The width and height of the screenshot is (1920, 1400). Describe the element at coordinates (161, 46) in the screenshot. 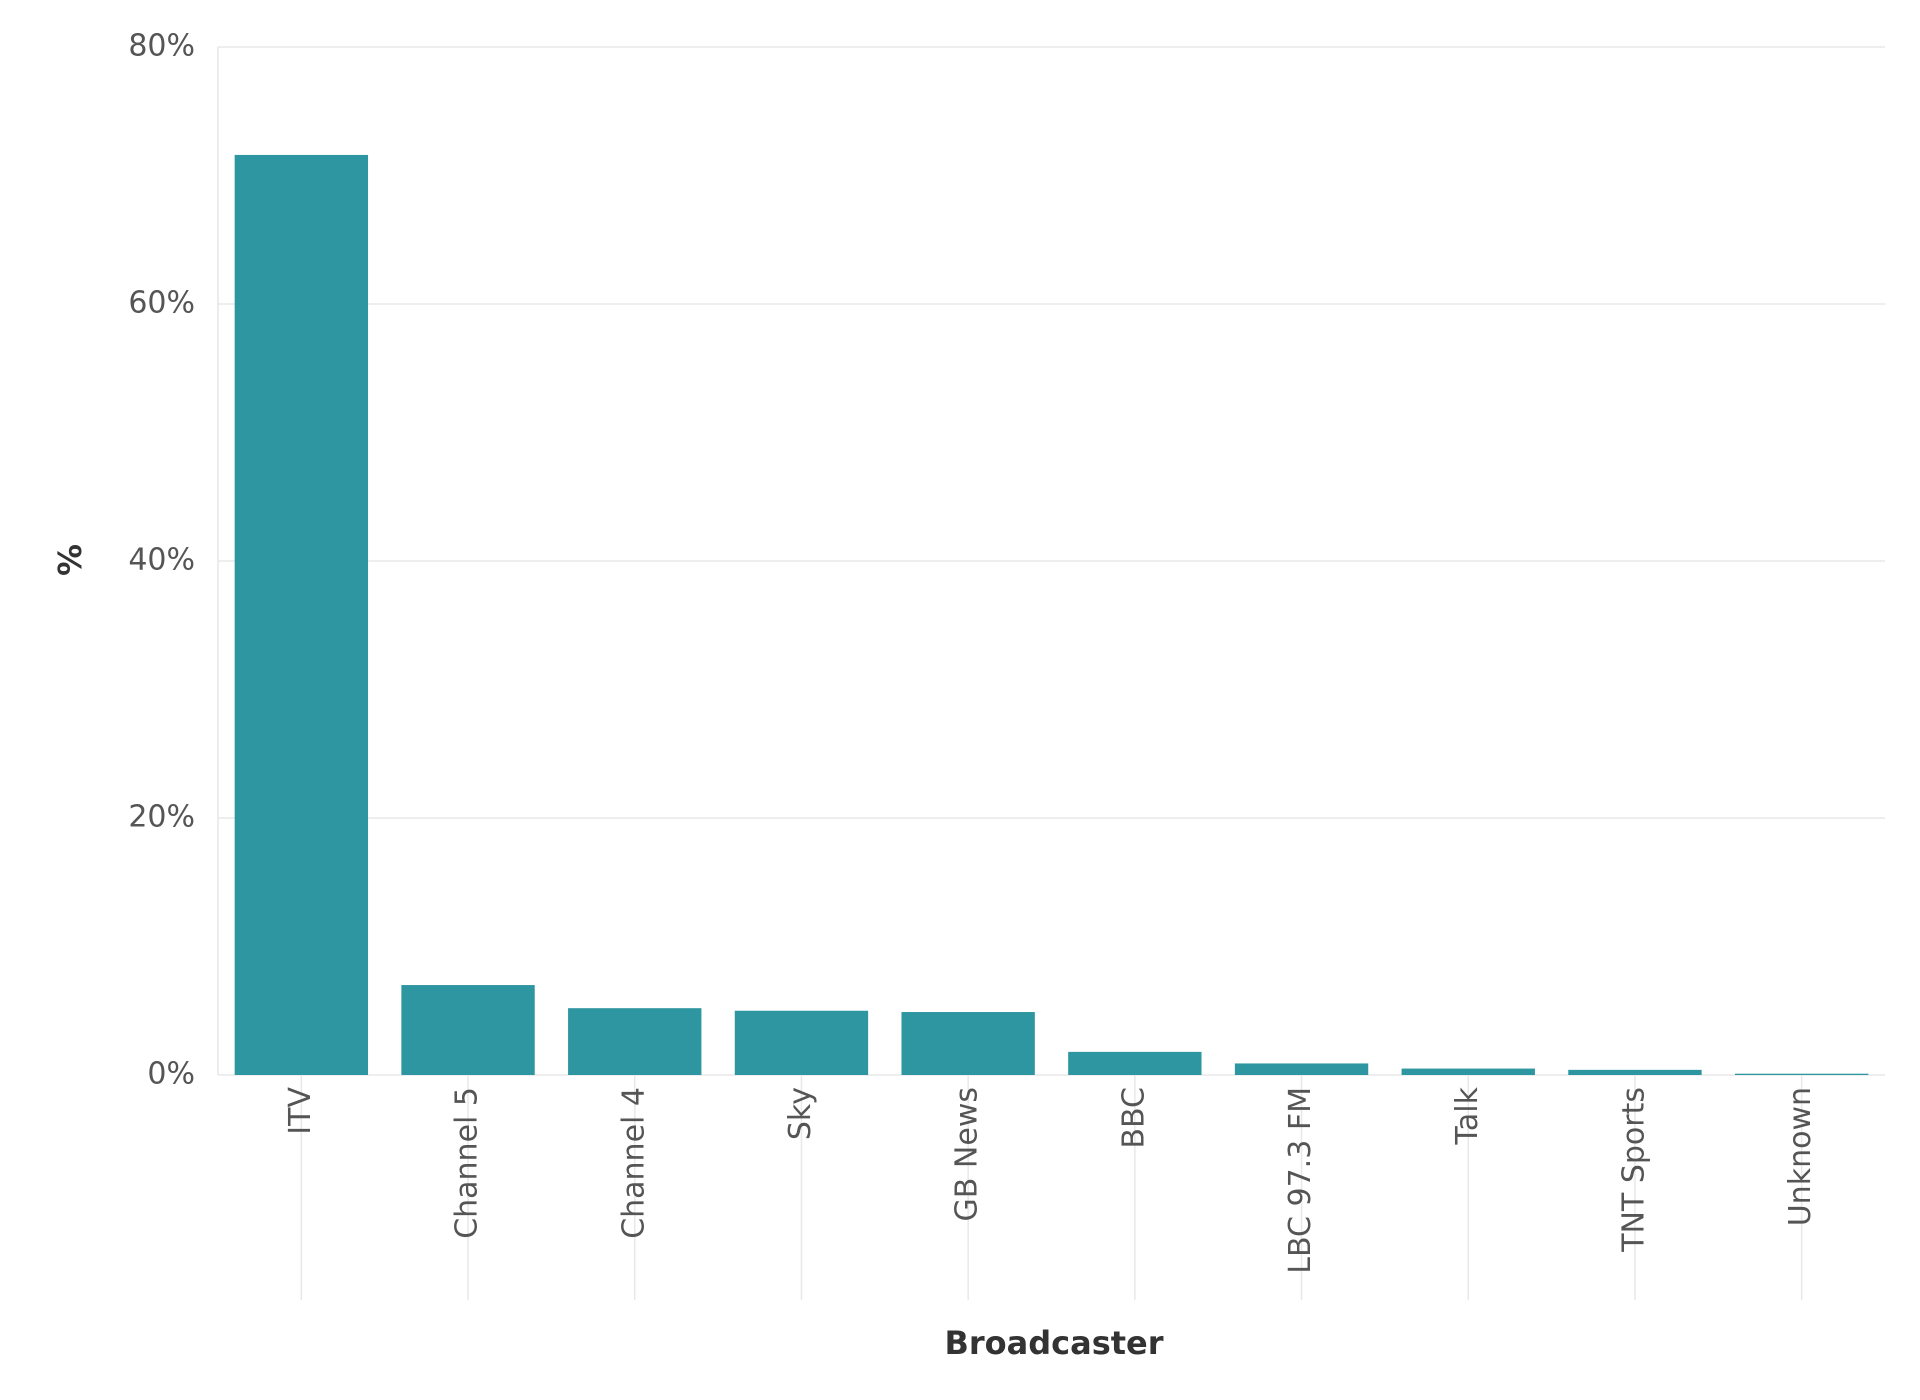

I see `y-tick-label: 80%` at that location.